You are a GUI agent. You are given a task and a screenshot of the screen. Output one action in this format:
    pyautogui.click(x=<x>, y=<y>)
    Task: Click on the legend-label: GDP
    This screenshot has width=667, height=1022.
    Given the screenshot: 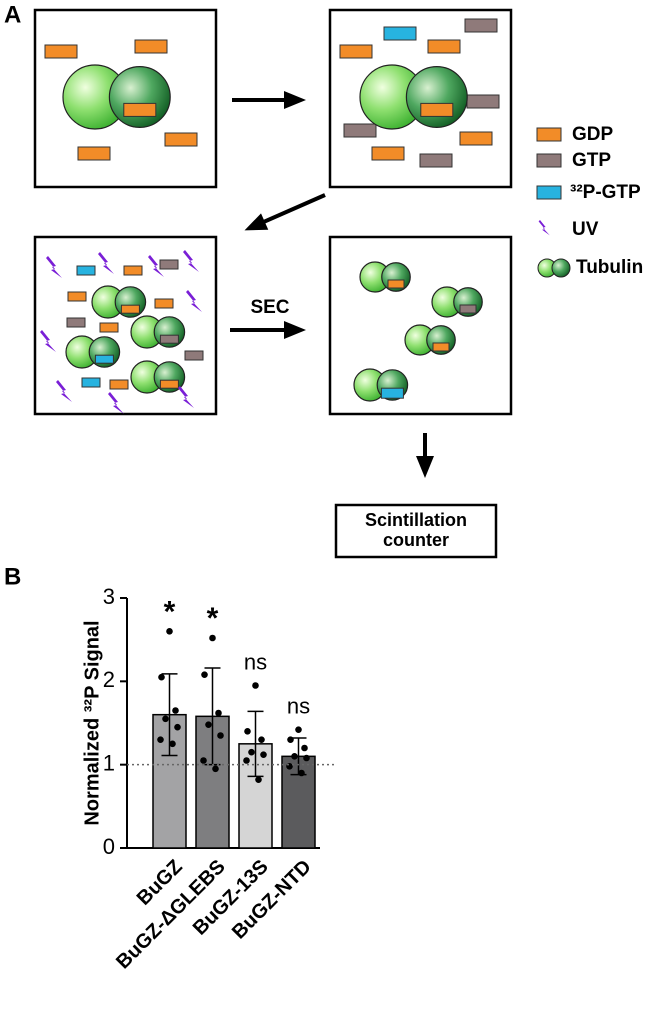 What is the action you would take?
    pyautogui.click(x=593, y=134)
    